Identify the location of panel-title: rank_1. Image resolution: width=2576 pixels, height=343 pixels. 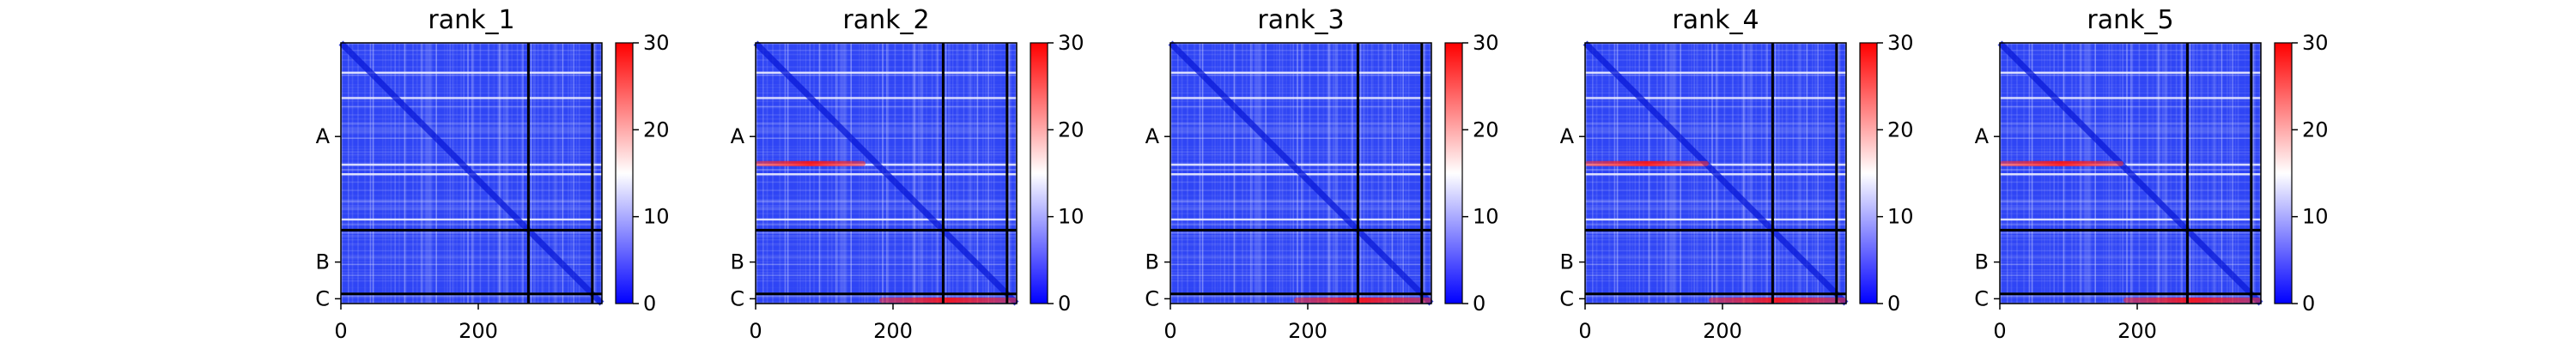
(471, 20).